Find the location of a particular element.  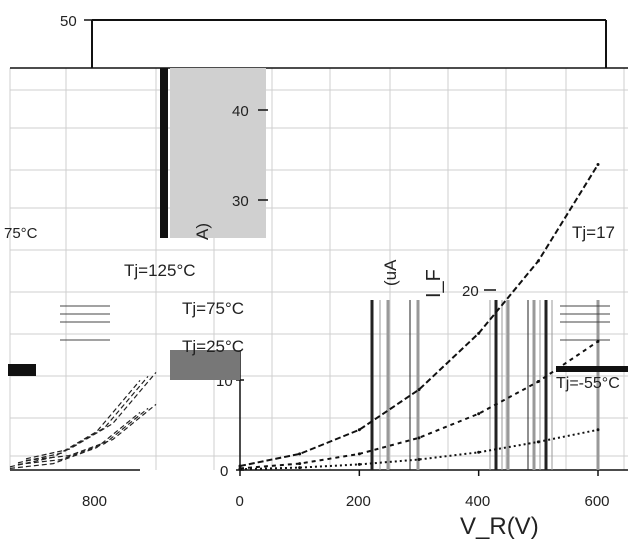

x-tick-label-0: 0 is located at coordinates (240, 501).